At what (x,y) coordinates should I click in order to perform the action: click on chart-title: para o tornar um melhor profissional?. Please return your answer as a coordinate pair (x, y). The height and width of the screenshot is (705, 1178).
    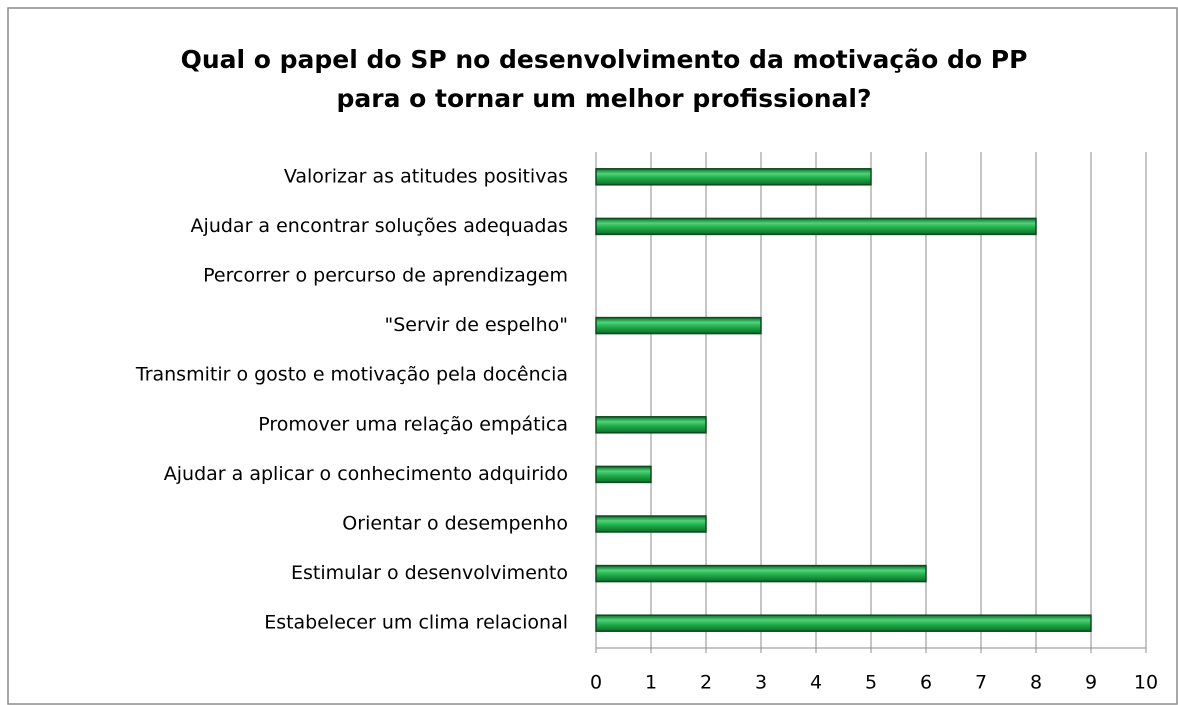
    Looking at the image, I should click on (603, 98).